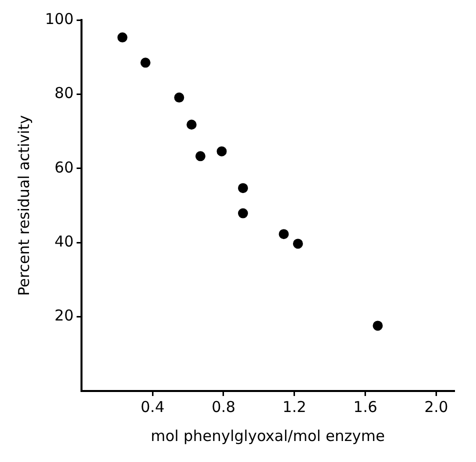 The height and width of the screenshot is (462, 476). Describe the element at coordinates (64, 93) in the screenshot. I see `y-tick-label: 80` at that location.